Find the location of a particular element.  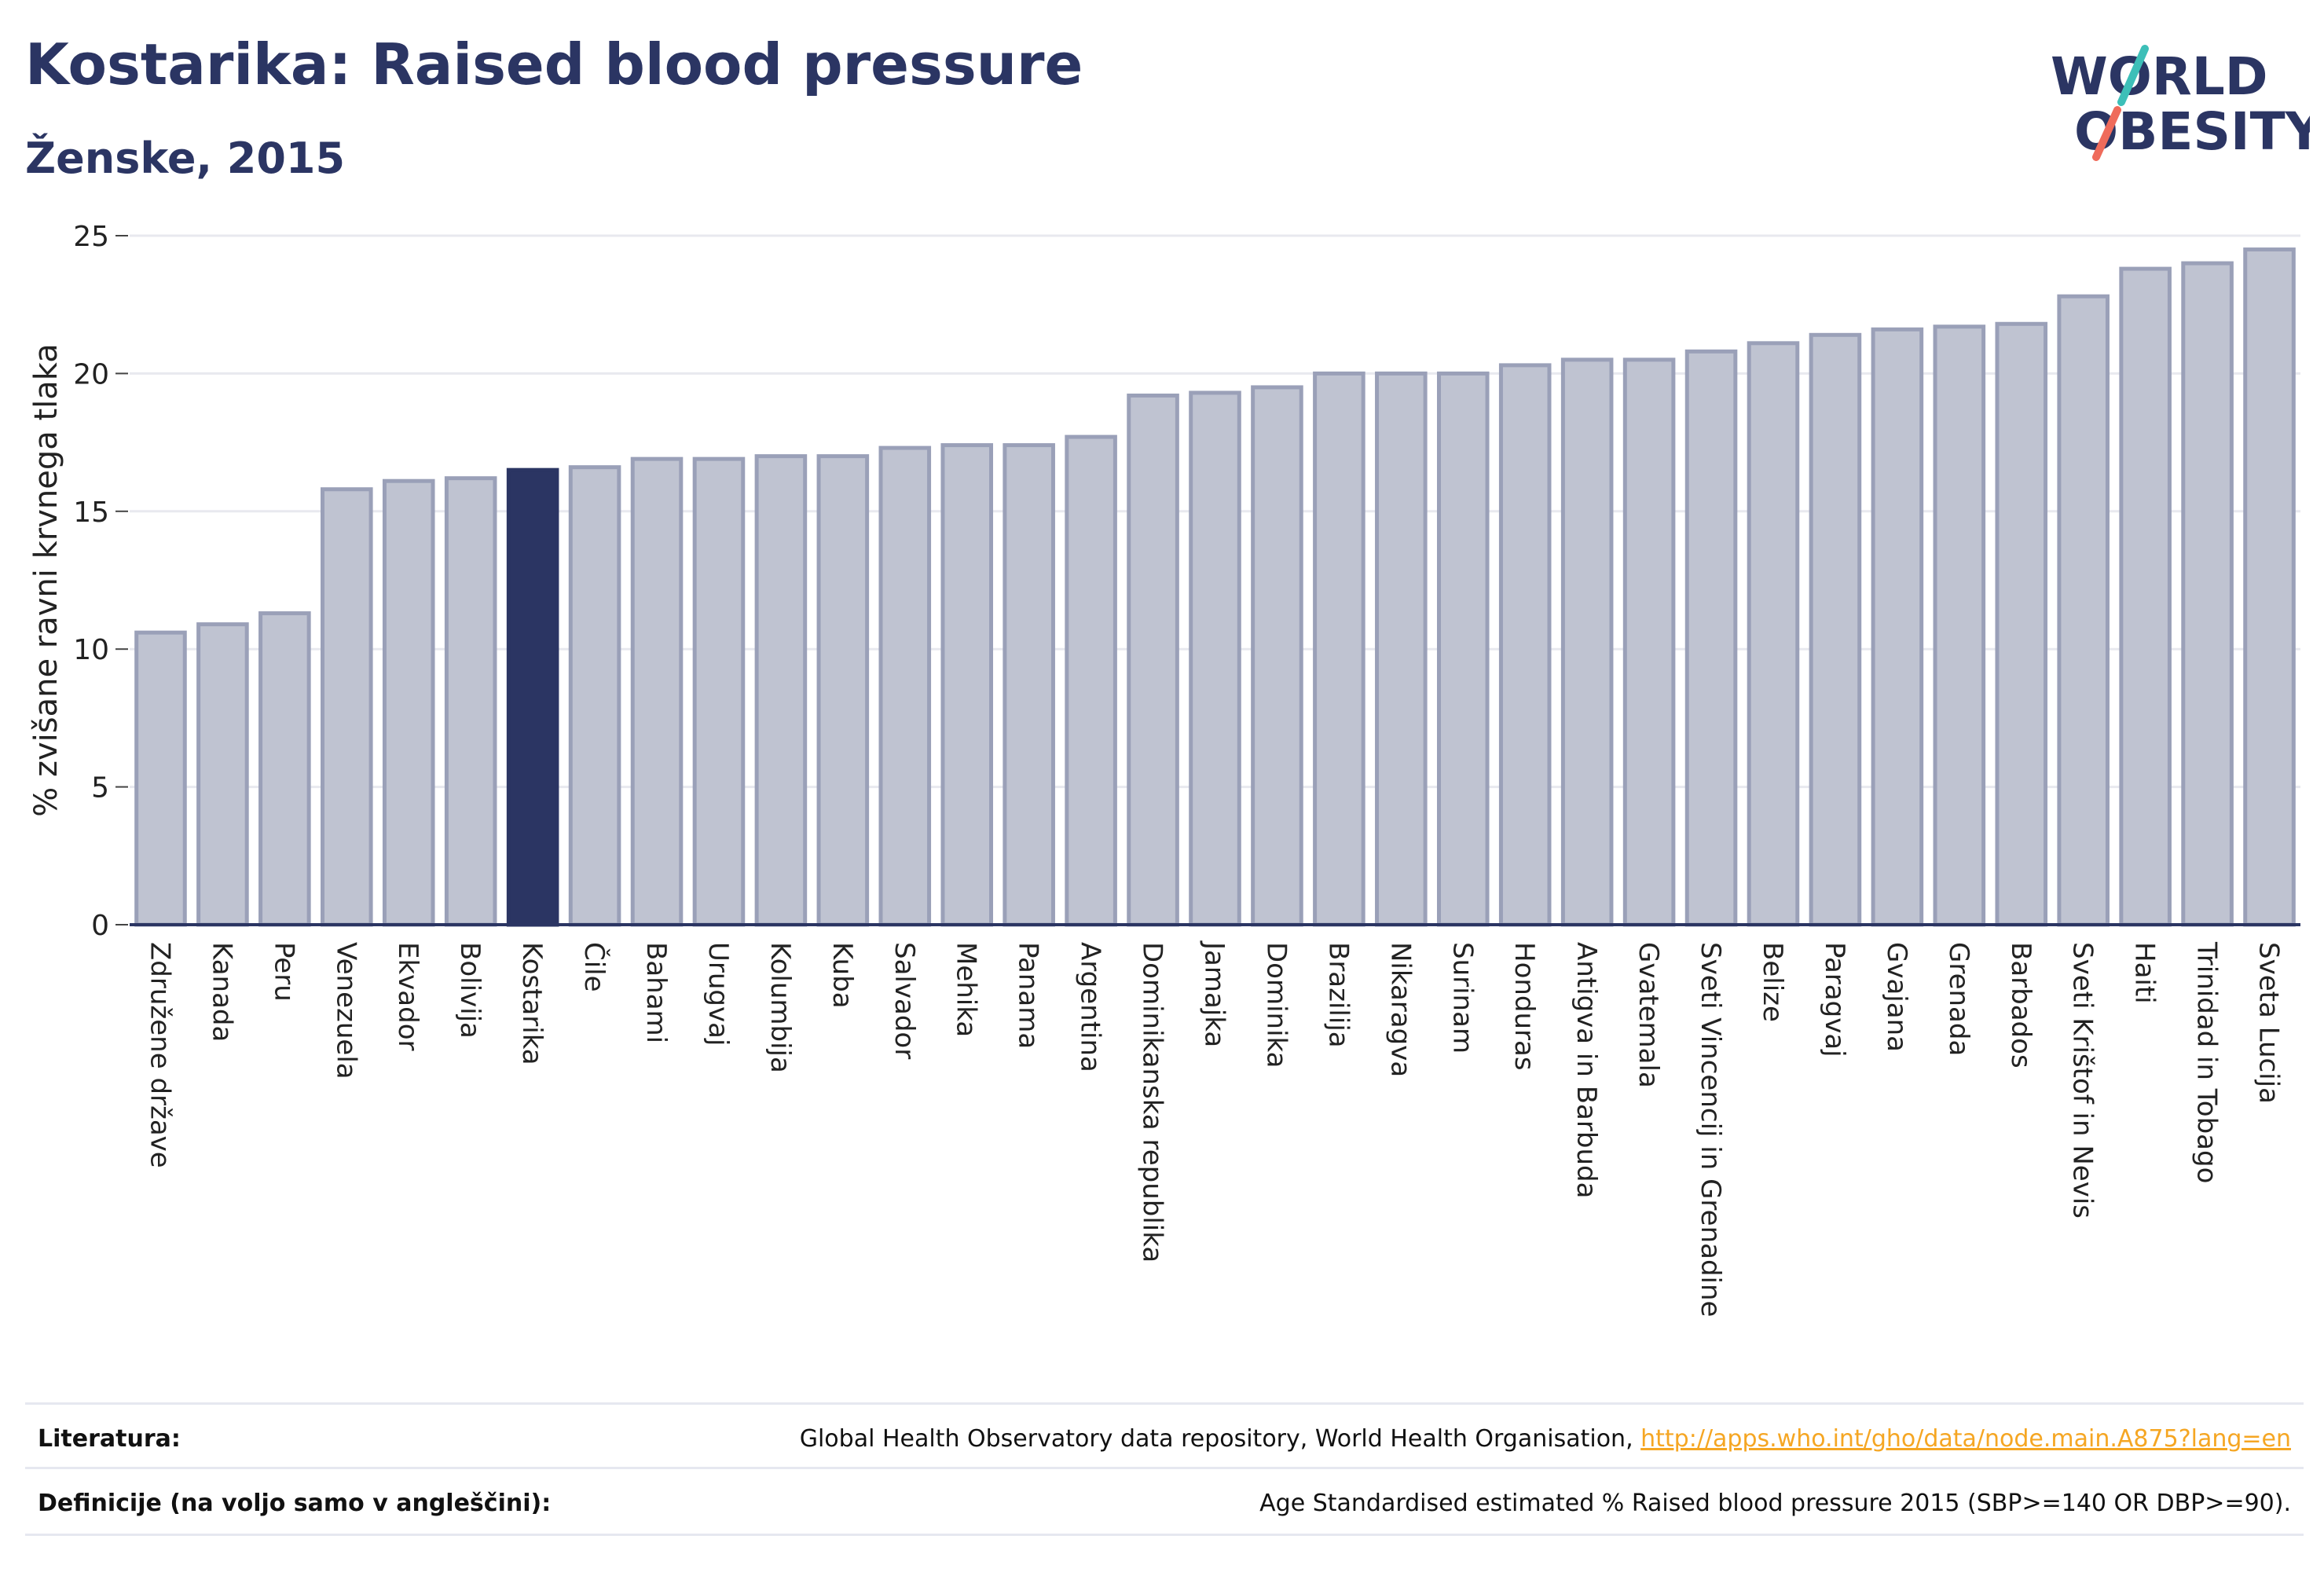

x-tick-label: Surinam is located at coordinates (1462, 998).